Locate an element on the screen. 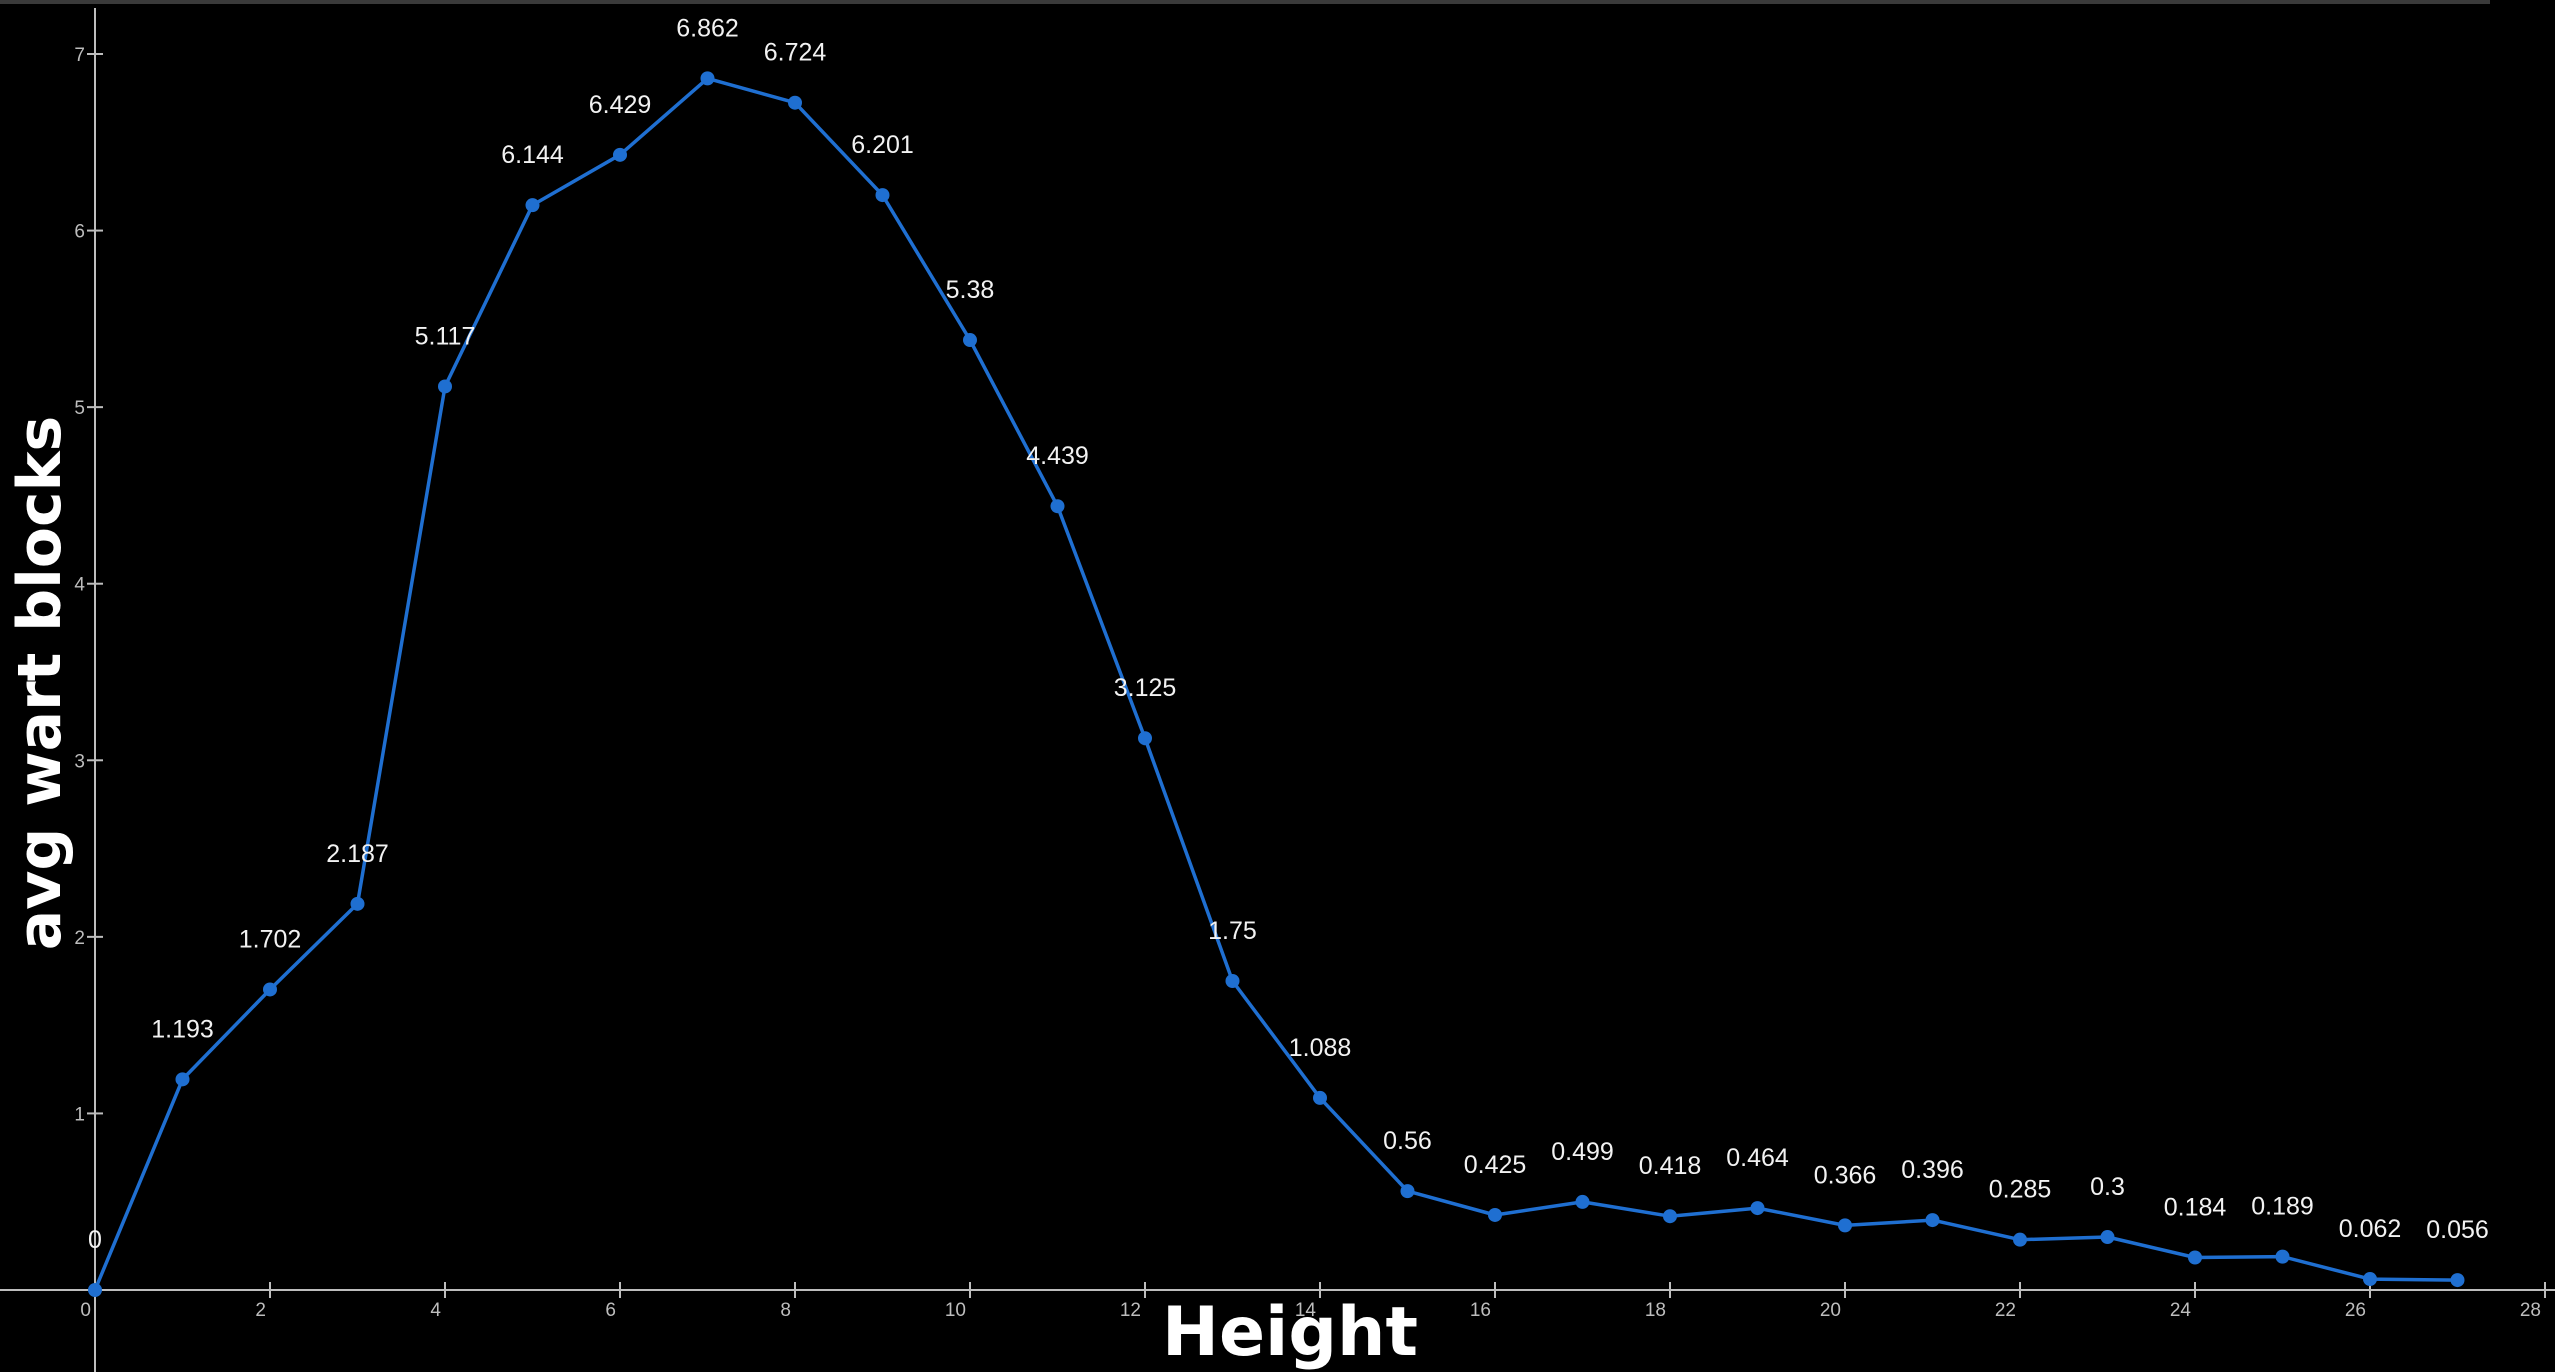 Image resolution: width=2555 pixels, height=1372 pixels. data-label: 0.062 is located at coordinates (2370, 1229).